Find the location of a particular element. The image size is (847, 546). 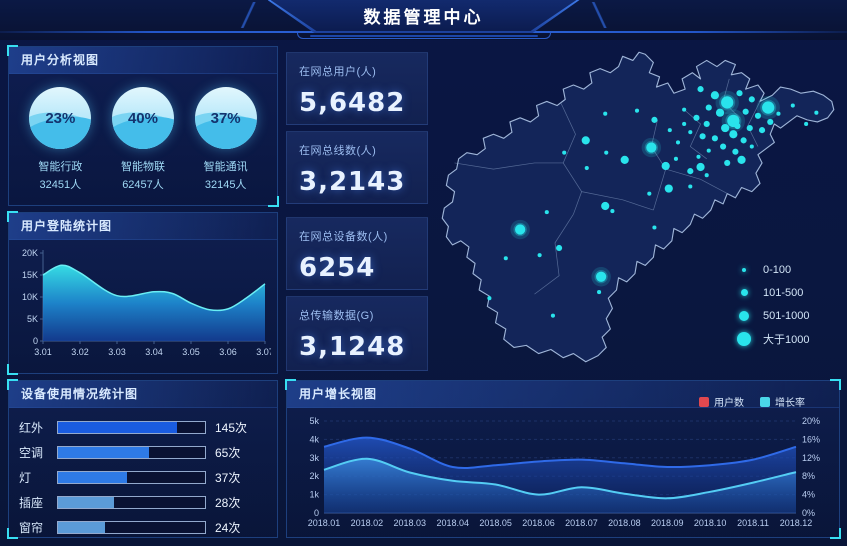

device-bar-value: 37次 is located at coordinates (228, 477).